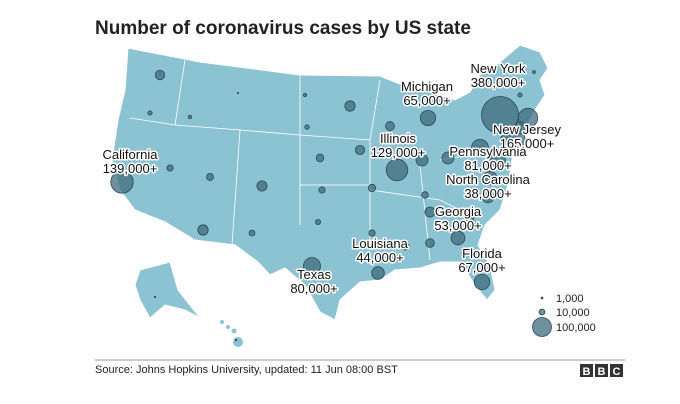  Describe the element at coordinates (487, 165) in the screenshot. I see `state-value: 81,000+` at that location.